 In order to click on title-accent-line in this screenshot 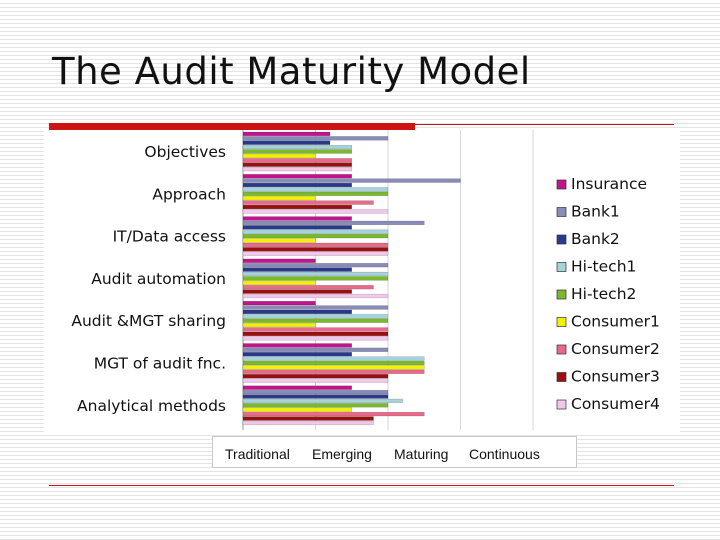, I will do `click(544, 124)`.